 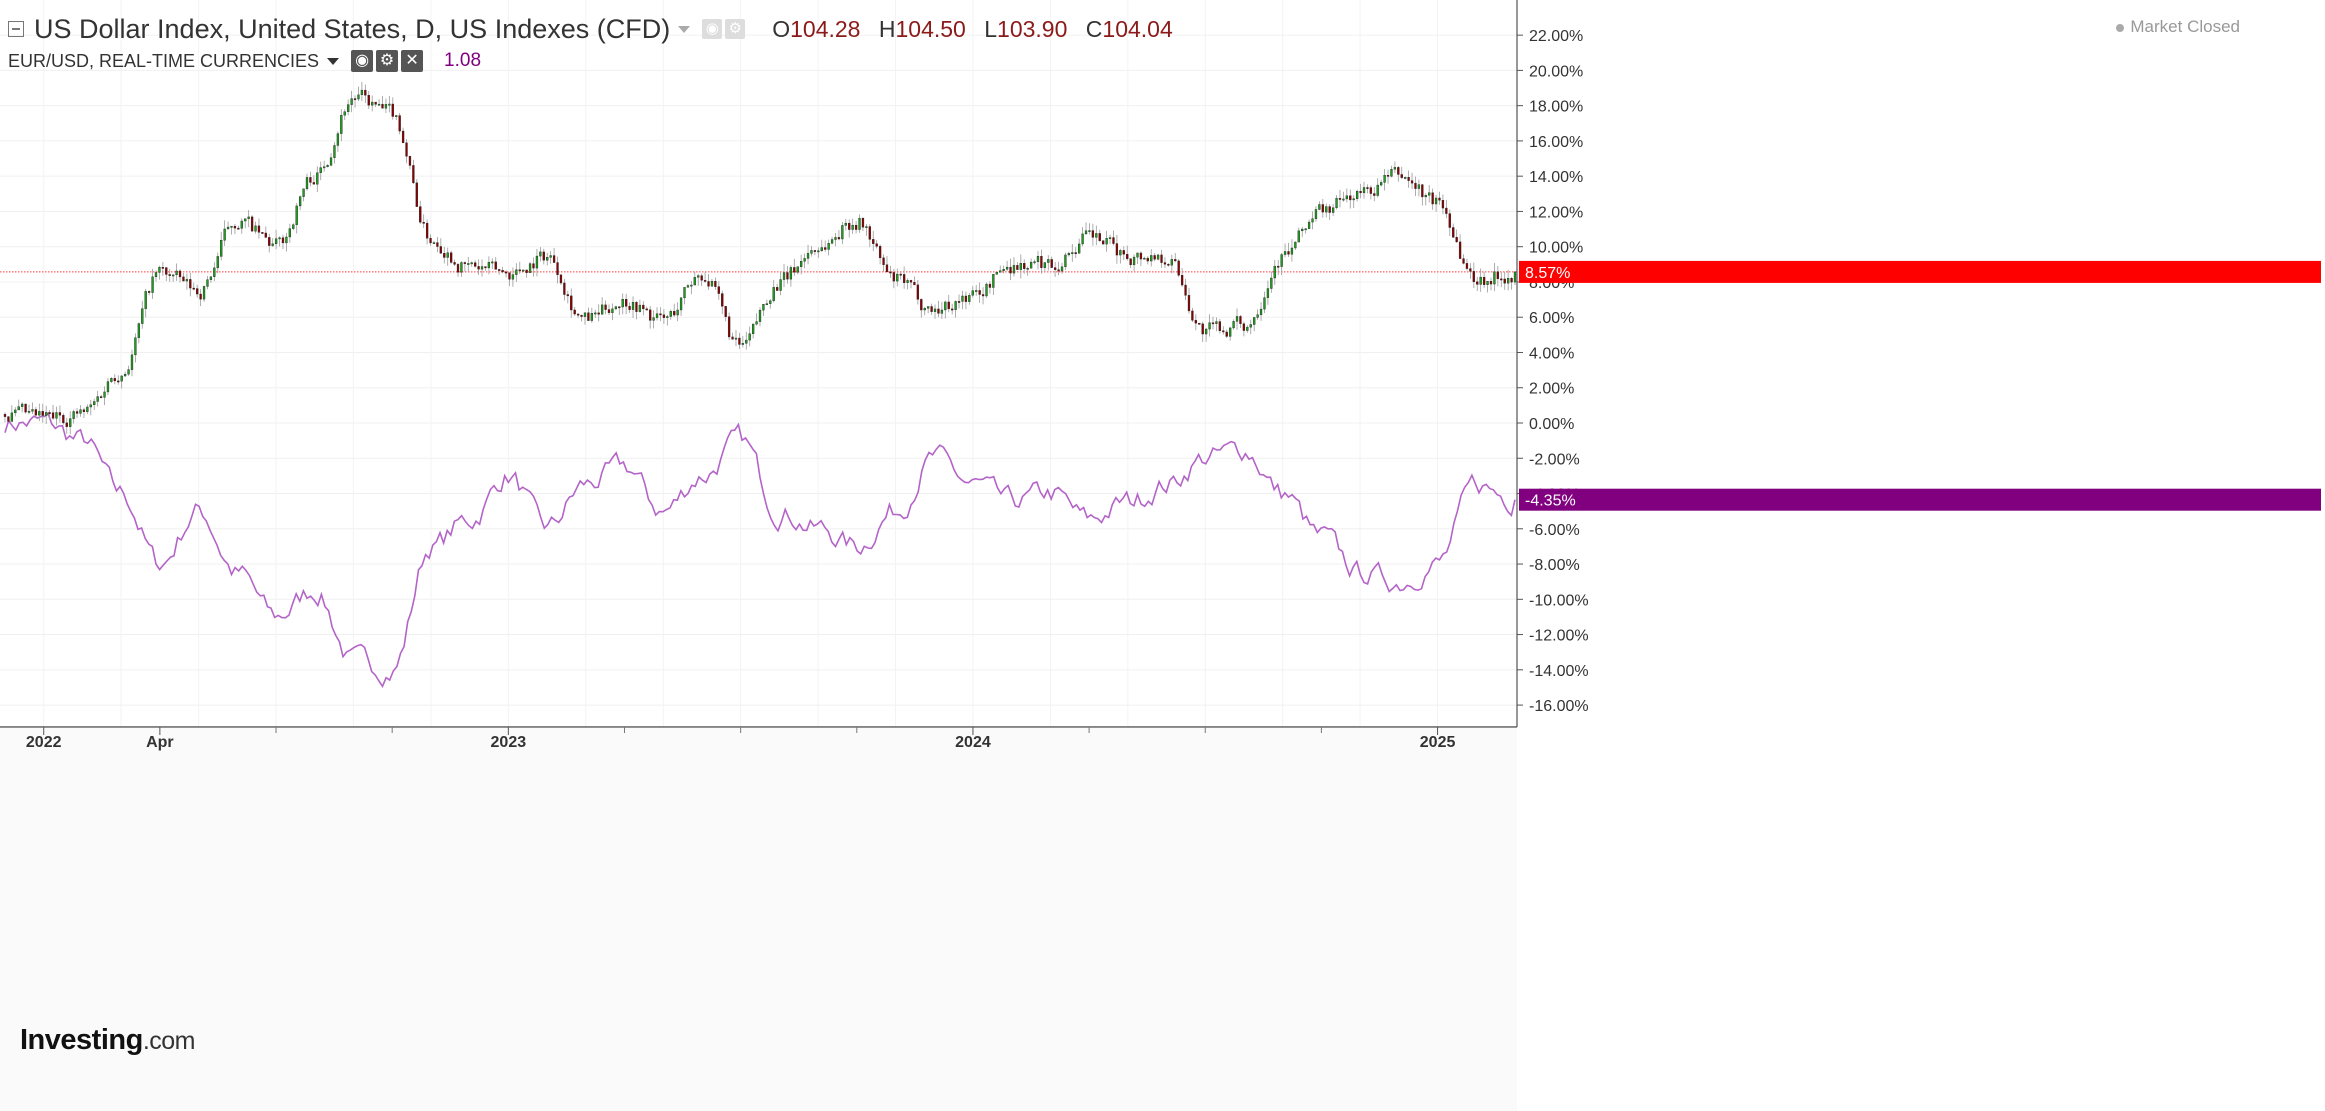 I want to click on time-tick-label: Apr, so click(x=160, y=742).